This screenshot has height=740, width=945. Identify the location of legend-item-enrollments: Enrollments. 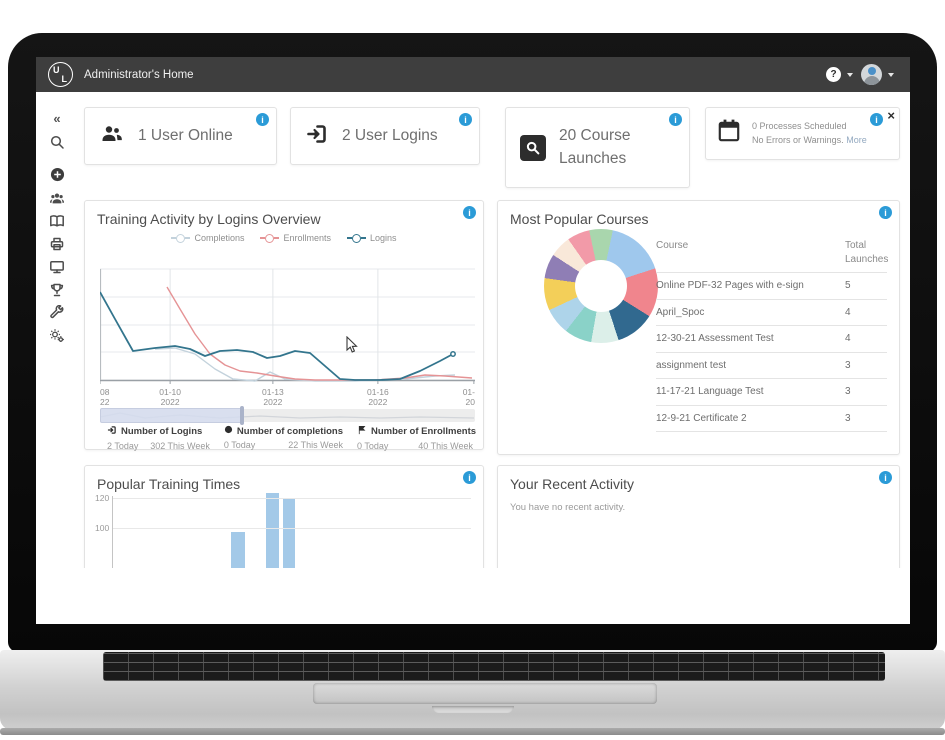
(295, 238).